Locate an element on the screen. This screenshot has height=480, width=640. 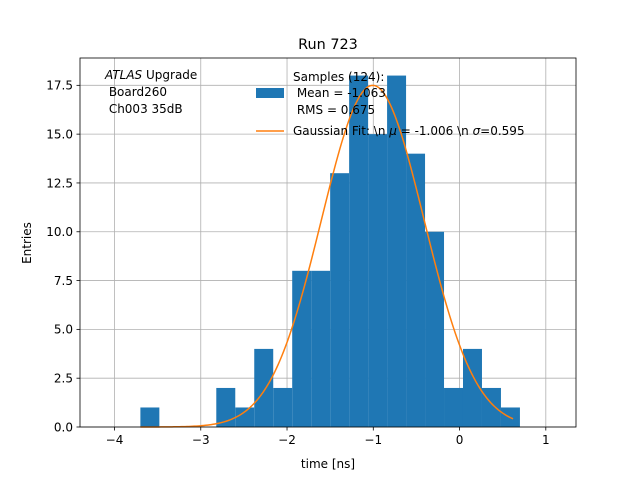
legend-fit-mid: = -1.006 \n is located at coordinates (435, 131).